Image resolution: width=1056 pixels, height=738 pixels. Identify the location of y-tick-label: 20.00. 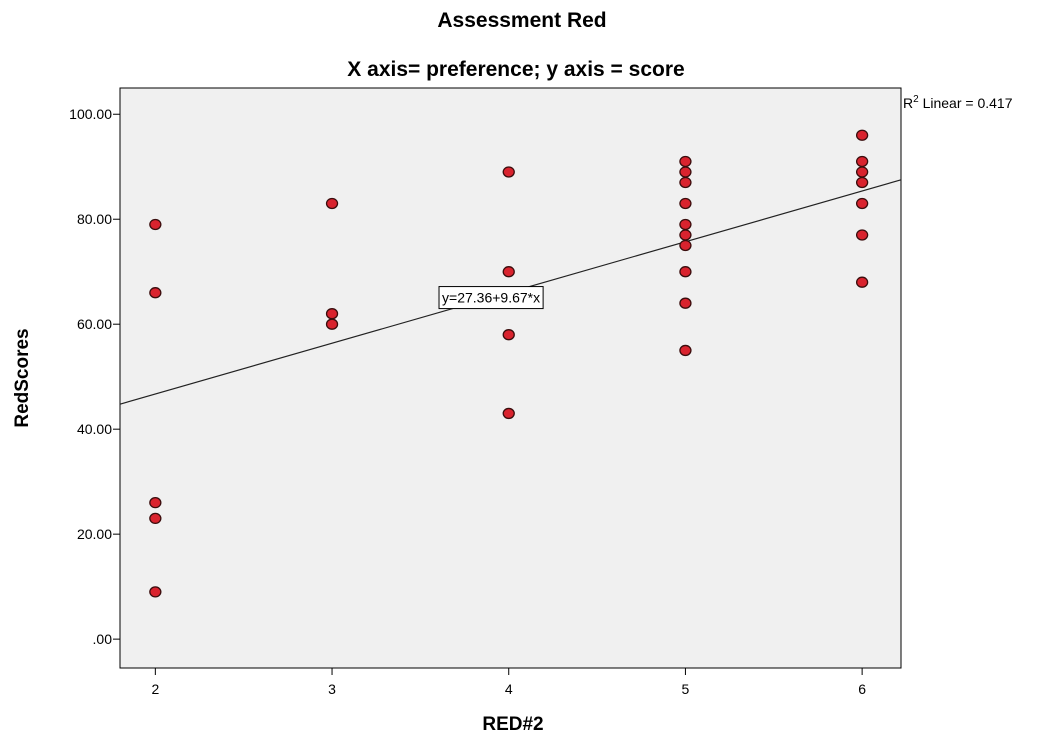
(94, 534).